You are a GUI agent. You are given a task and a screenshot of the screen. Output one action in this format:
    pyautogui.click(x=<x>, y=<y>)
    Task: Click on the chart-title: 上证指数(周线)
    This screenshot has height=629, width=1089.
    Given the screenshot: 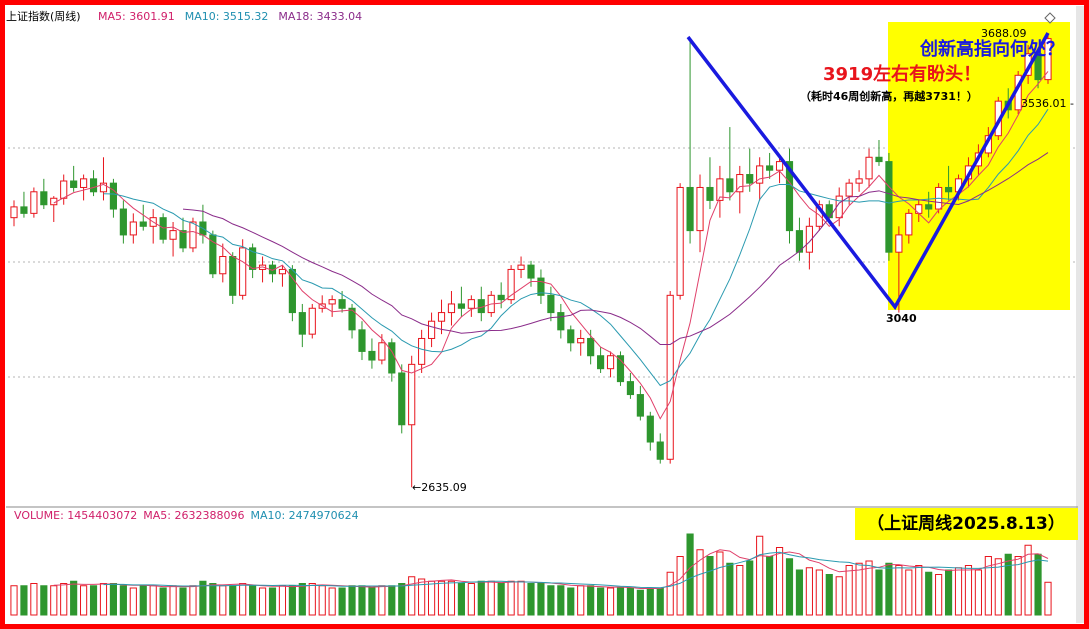 What is the action you would take?
    pyautogui.click(x=43, y=16)
    